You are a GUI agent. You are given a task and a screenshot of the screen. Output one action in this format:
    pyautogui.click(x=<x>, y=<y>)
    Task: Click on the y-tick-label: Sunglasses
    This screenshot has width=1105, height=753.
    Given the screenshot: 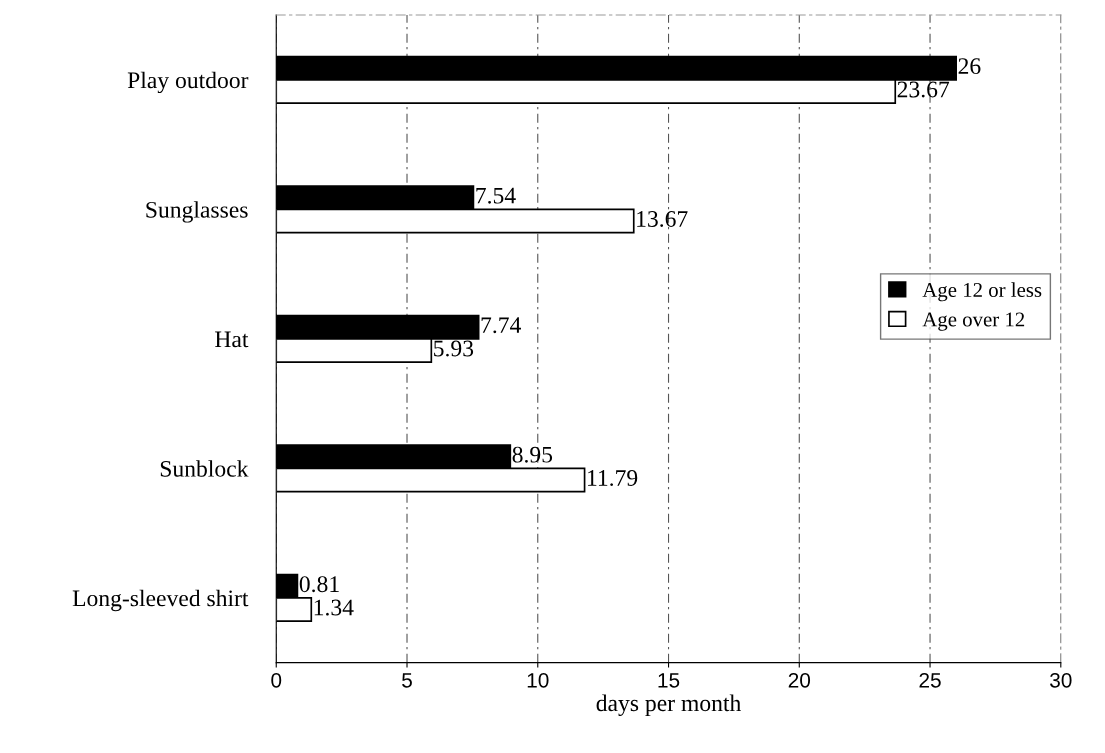 What is the action you would take?
    pyautogui.click(x=197, y=212)
    